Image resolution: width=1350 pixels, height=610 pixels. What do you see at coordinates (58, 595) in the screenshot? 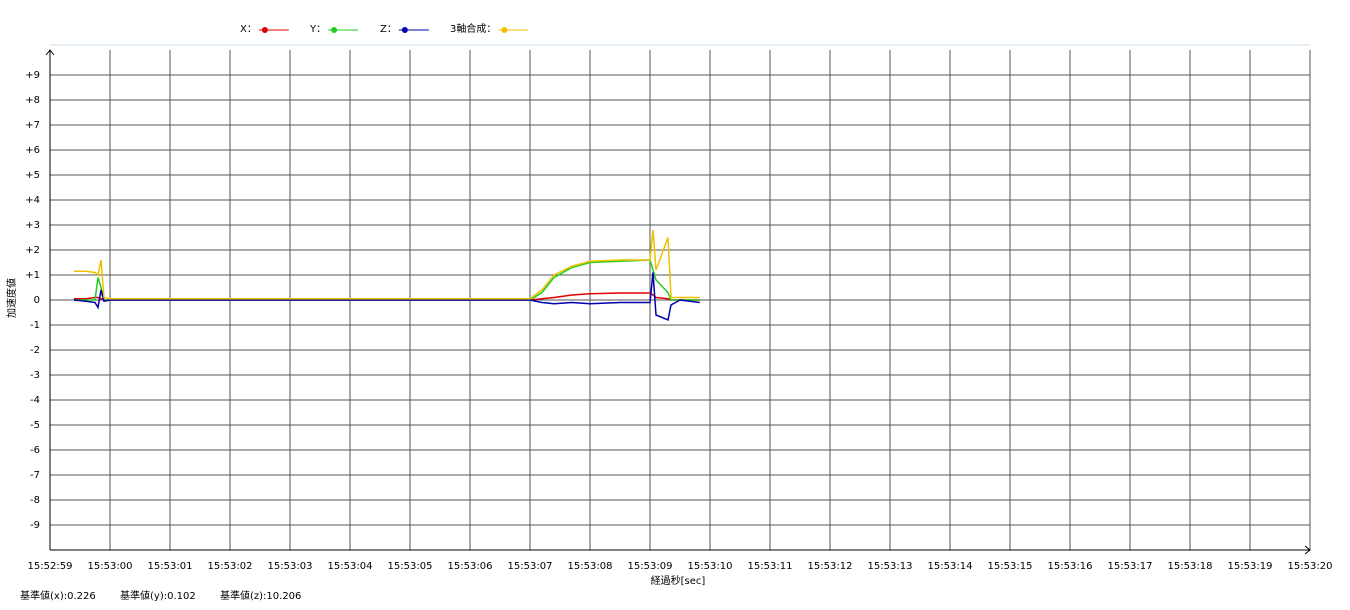
I see `footer-text: 基準値(x):0.226` at bounding box center [58, 595].